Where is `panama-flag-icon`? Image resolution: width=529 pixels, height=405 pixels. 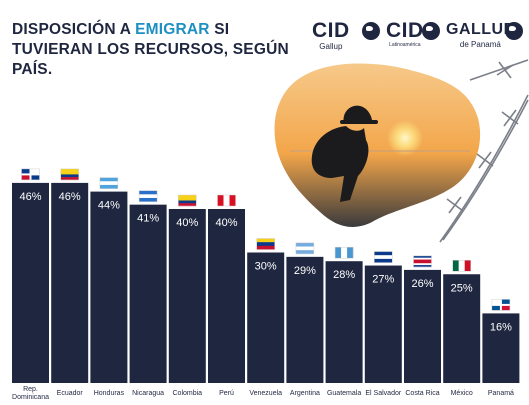 panama-flag-icon is located at coordinates (501, 305).